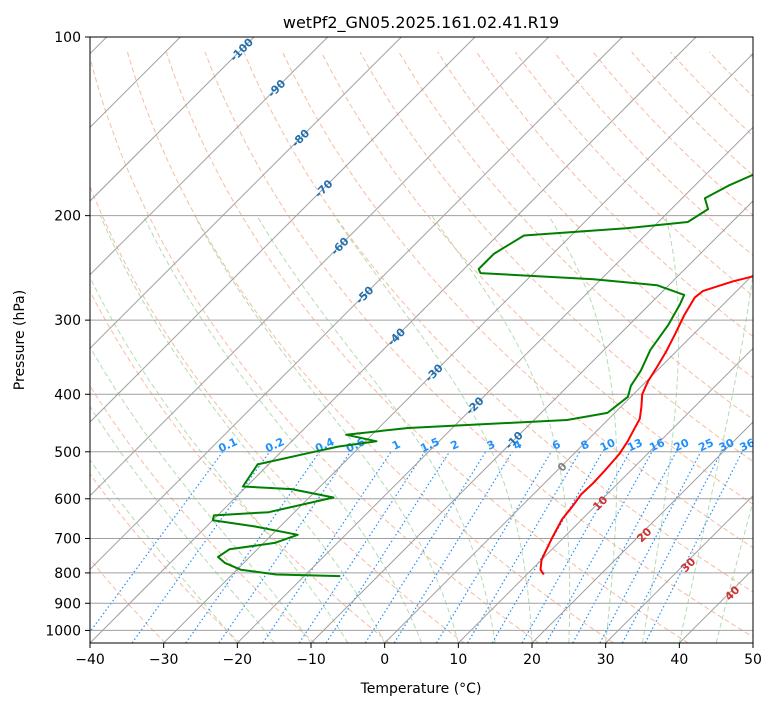 This screenshot has height=708, width=775. I want to click on mixing-ratio-label: 20, so click(682, 445).